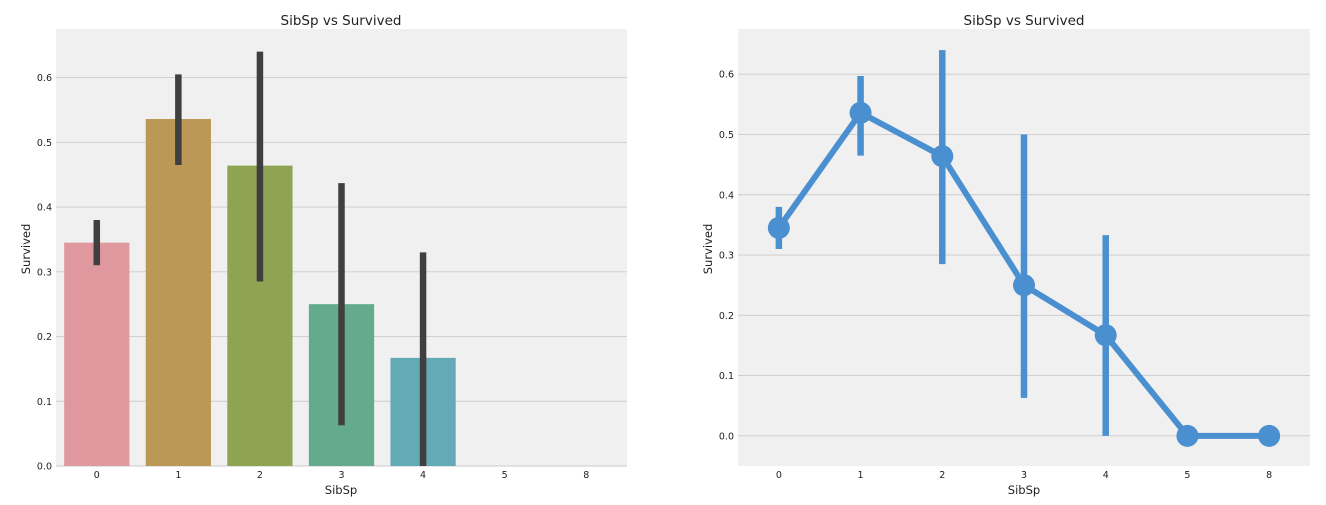 Image resolution: width=1326 pixels, height=505 pixels. Describe the element at coordinates (44, 467) in the screenshot. I see `bar-chart-y-tick-label: 0.0` at that location.